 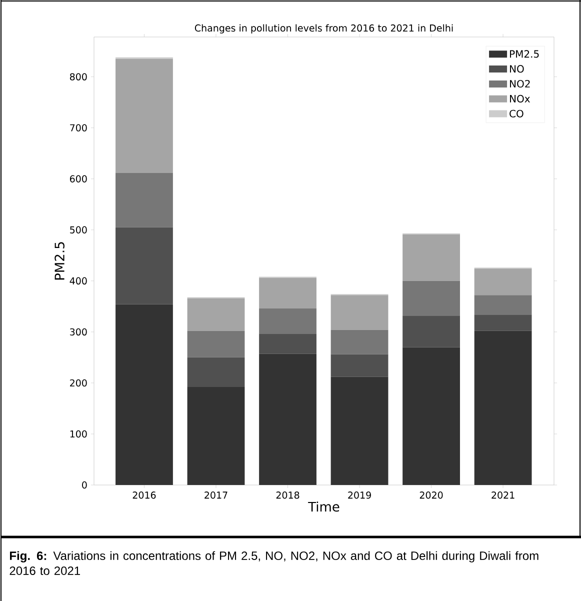 What do you see at coordinates (517, 114) in the screenshot?
I see `legend-label: CO` at bounding box center [517, 114].